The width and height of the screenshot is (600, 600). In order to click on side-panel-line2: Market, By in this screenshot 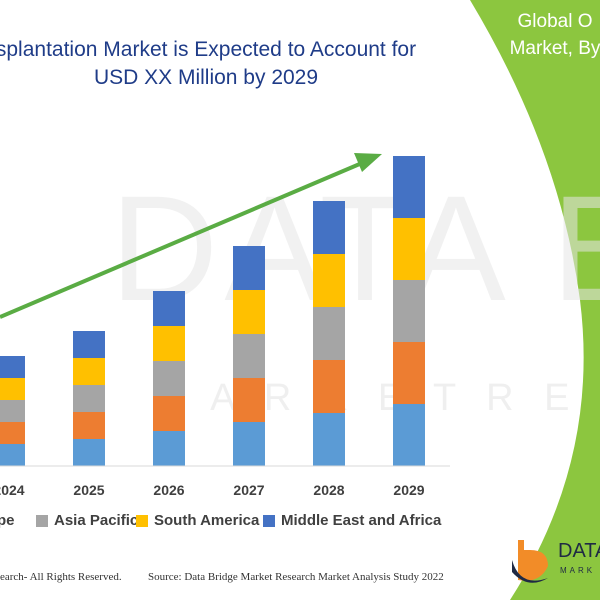, I will do `click(554, 48)`.